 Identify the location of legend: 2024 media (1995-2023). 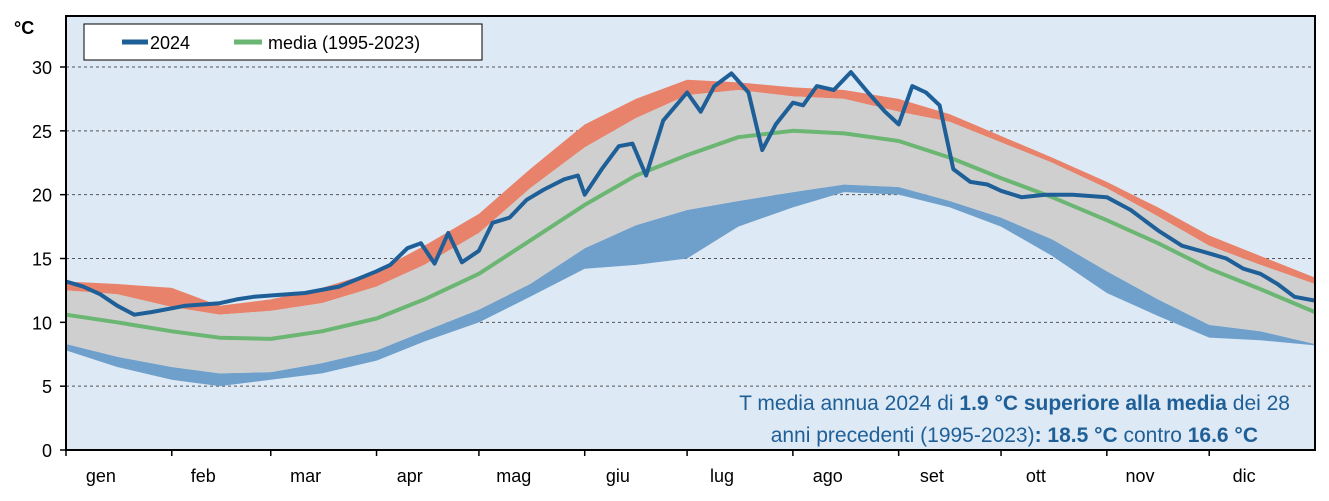
(283, 42).